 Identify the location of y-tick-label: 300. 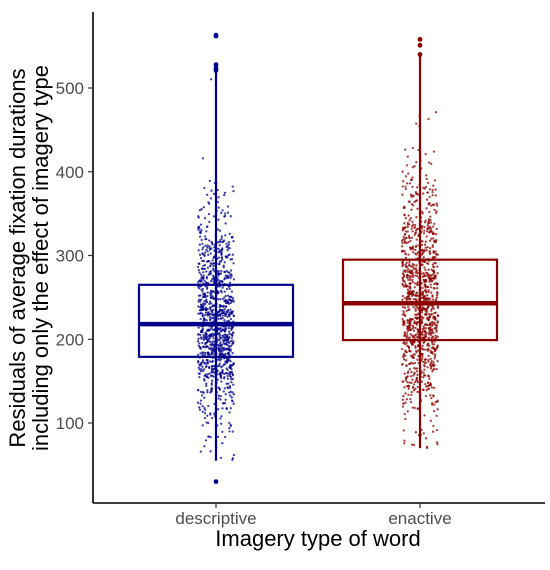
(70, 256).